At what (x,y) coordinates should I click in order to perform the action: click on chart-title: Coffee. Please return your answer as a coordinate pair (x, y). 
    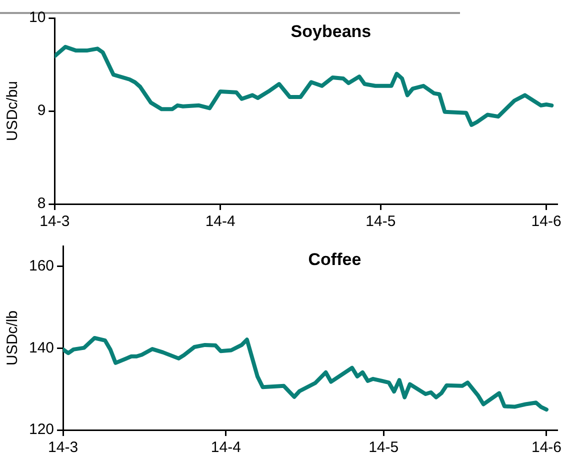
    Looking at the image, I should click on (335, 260).